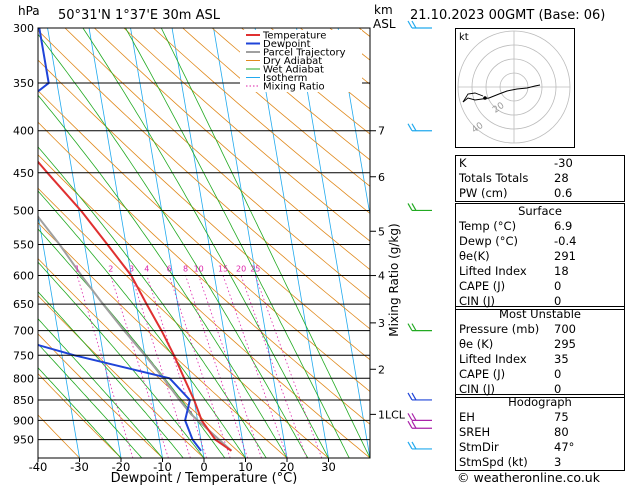  I want to click on mixing-ratio-label: 4, so click(146, 269).